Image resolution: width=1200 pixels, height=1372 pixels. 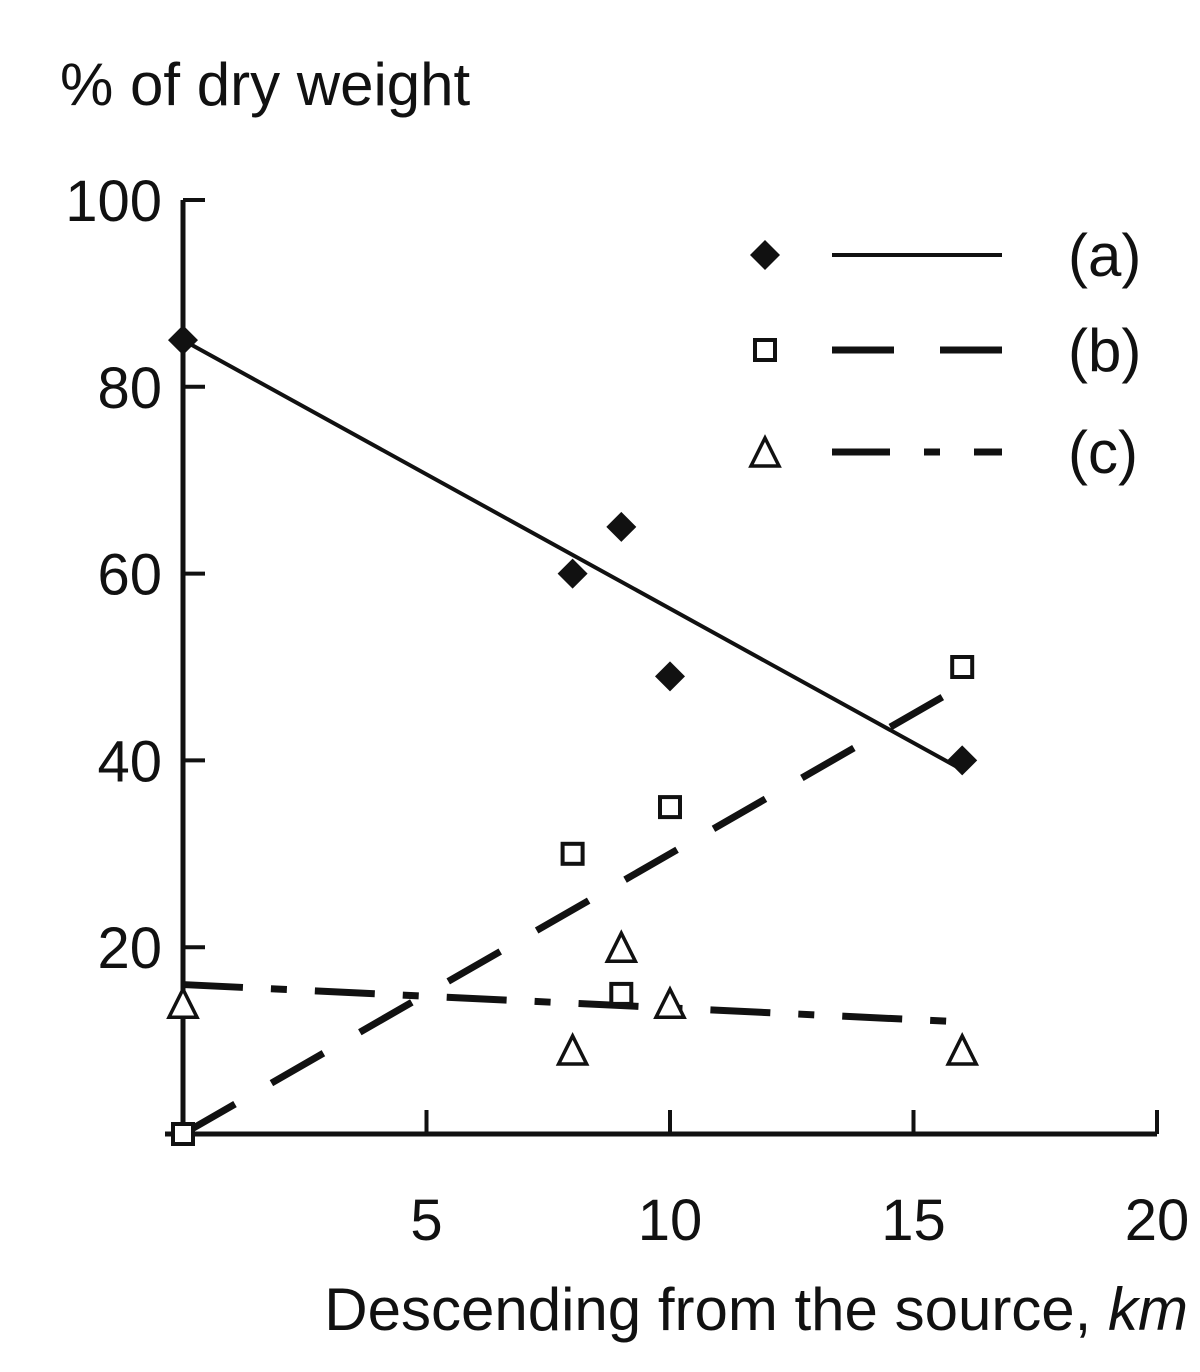 What do you see at coordinates (265, 84) in the screenshot?
I see `y-axis-title: % of dry weight` at bounding box center [265, 84].